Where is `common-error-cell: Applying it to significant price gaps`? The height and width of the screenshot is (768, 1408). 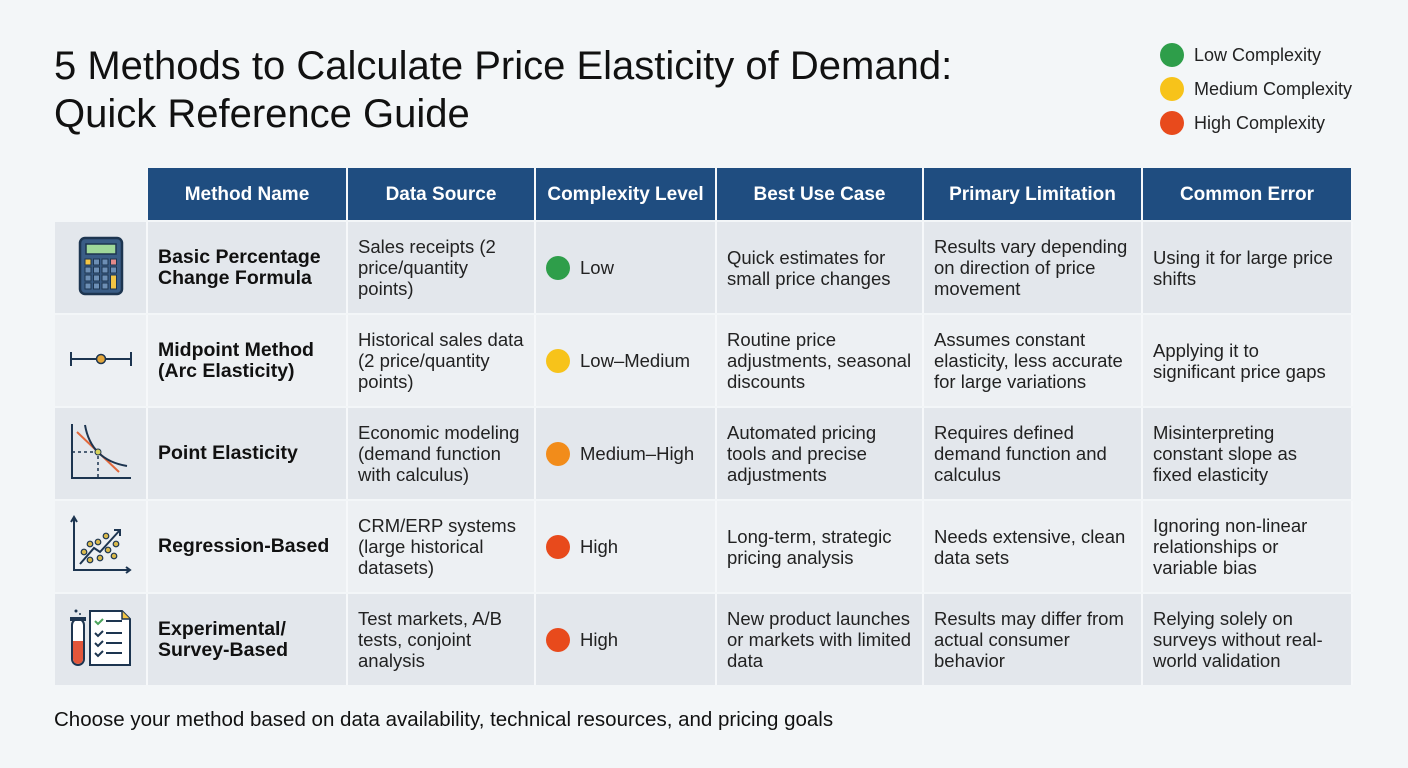 common-error-cell: Applying it to significant price gaps is located at coordinates (1248, 360).